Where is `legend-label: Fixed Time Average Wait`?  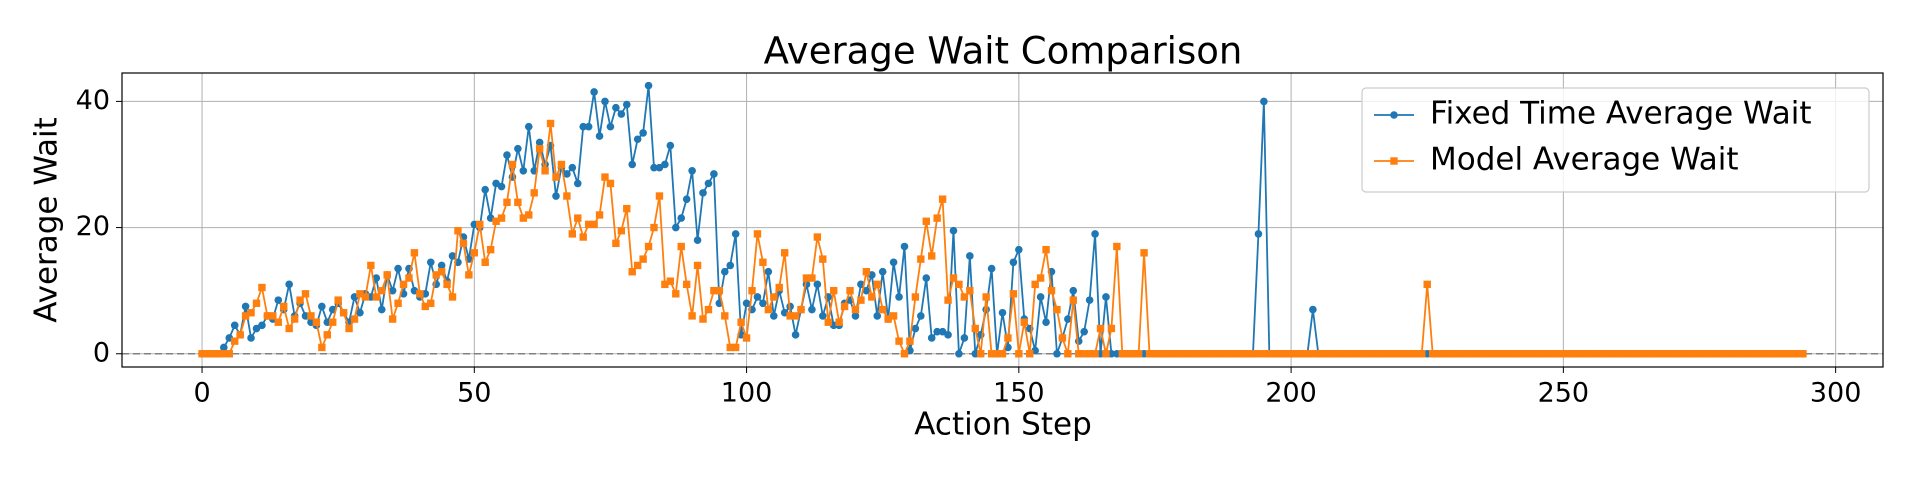
legend-label: Fixed Time Average Wait is located at coordinates (1621, 114).